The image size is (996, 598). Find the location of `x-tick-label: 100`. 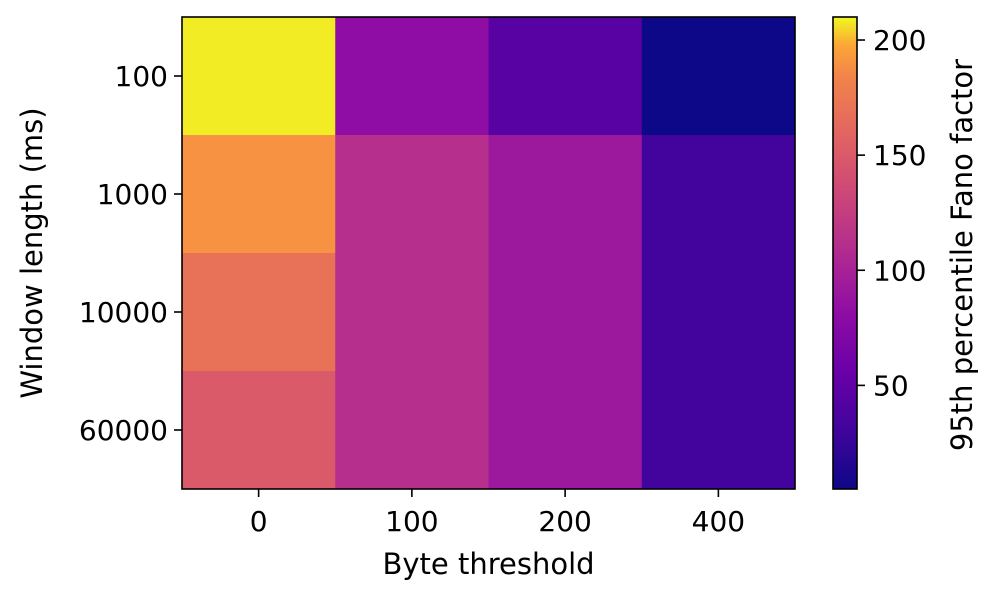

x-tick-label: 100 is located at coordinates (411, 521).